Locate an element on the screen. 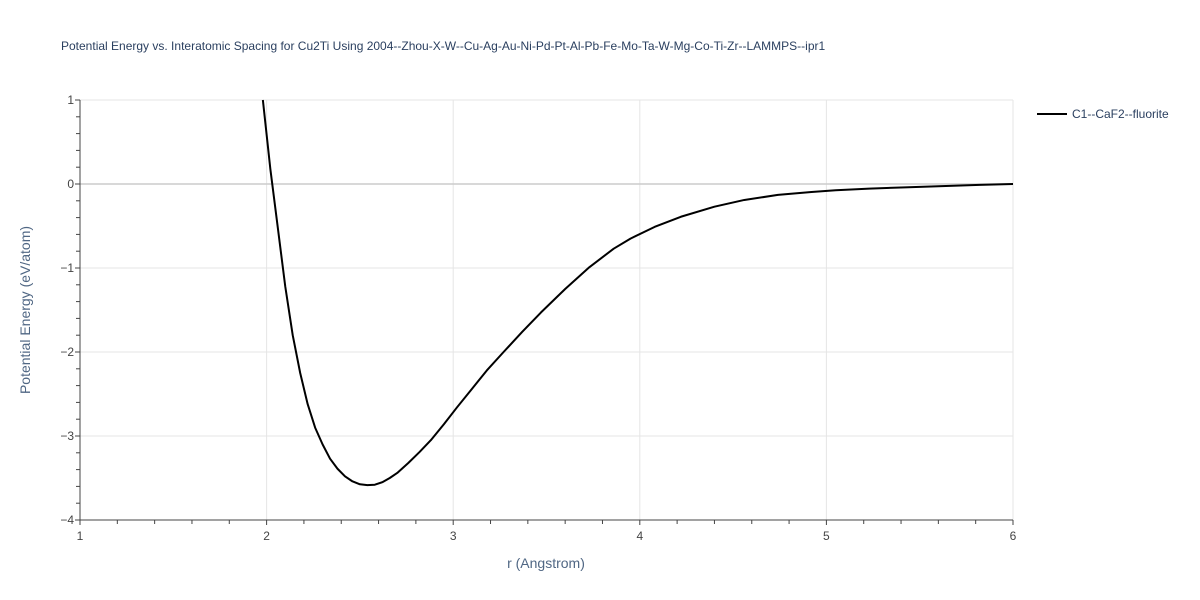  x-axis-title: r (Angstrom) is located at coordinates (546, 563).